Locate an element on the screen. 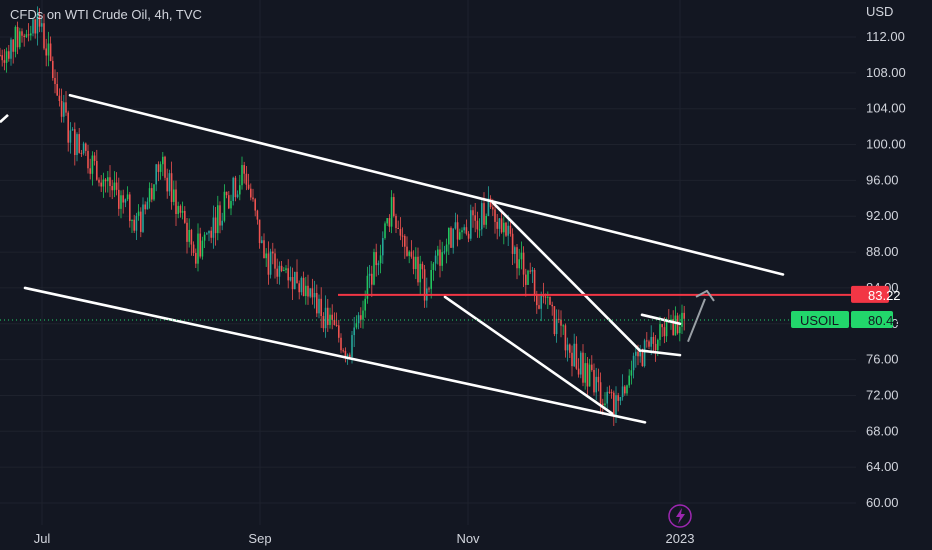 The height and width of the screenshot is (550, 932). price-tick-label: 100.00 is located at coordinates (886, 144).